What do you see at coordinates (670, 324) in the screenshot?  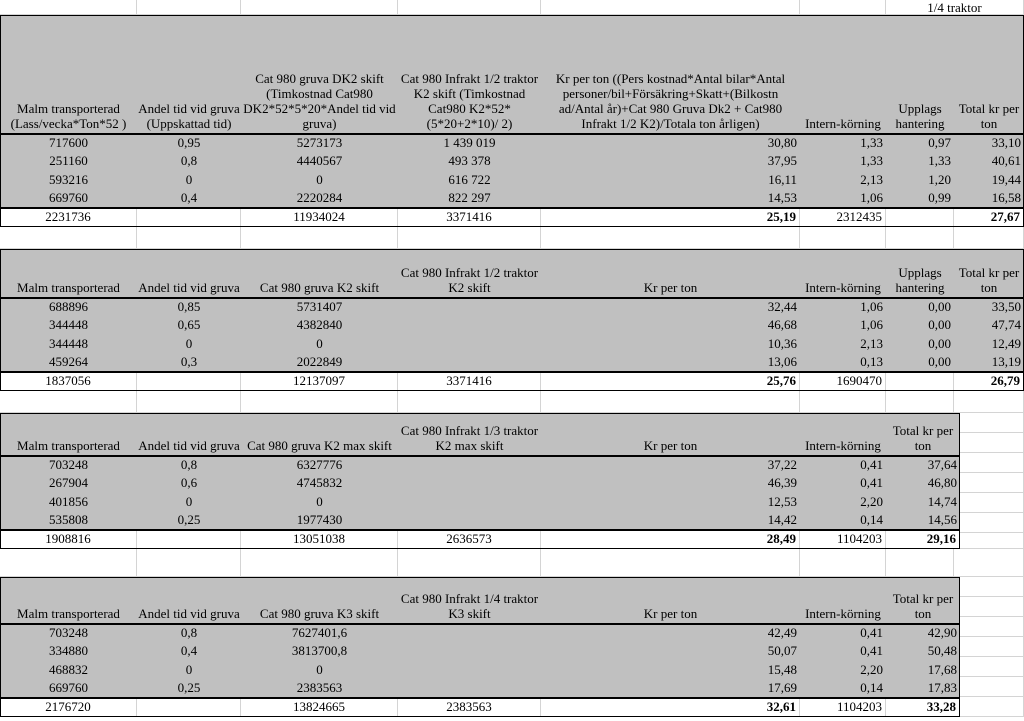 I see `table-cell: 46,68` at bounding box center [670, 324].